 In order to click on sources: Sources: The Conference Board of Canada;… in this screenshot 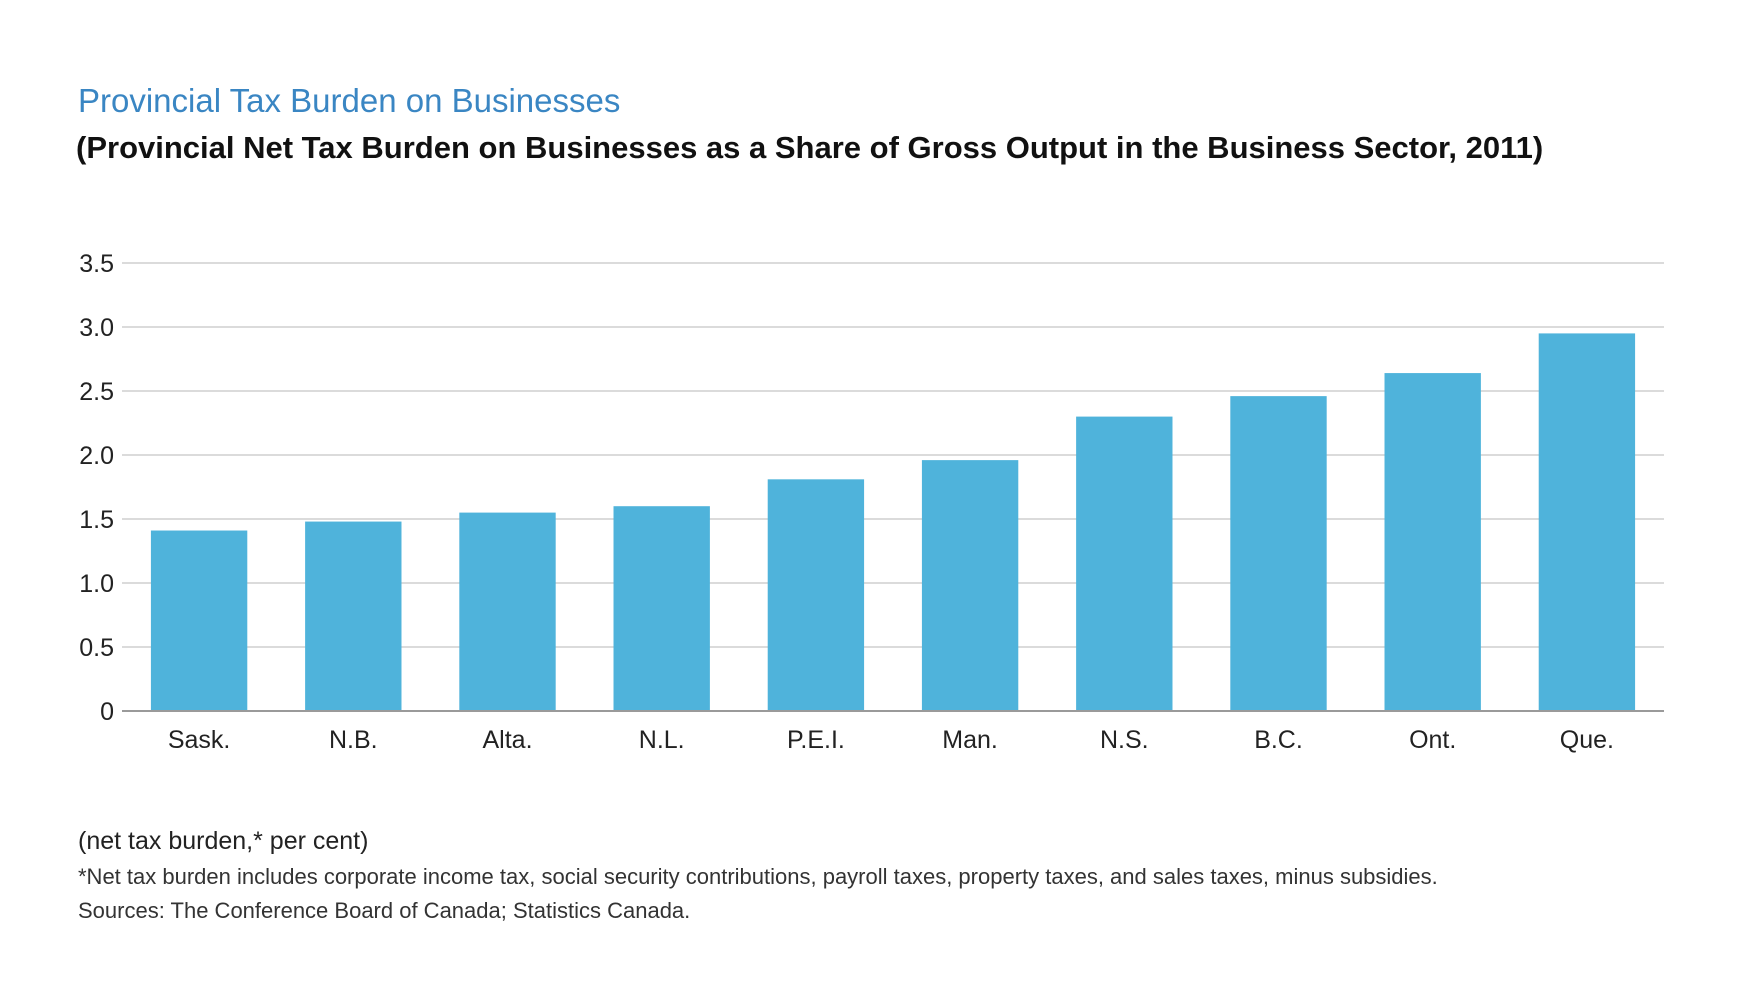, I will do `click(384, 910)`.